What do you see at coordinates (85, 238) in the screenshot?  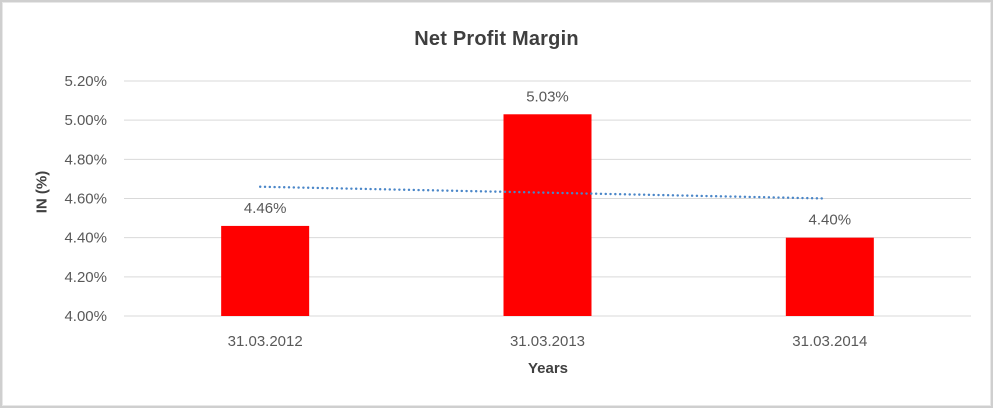 I see `y-tick-label: 4.40%` at bounding box center [85, 238].